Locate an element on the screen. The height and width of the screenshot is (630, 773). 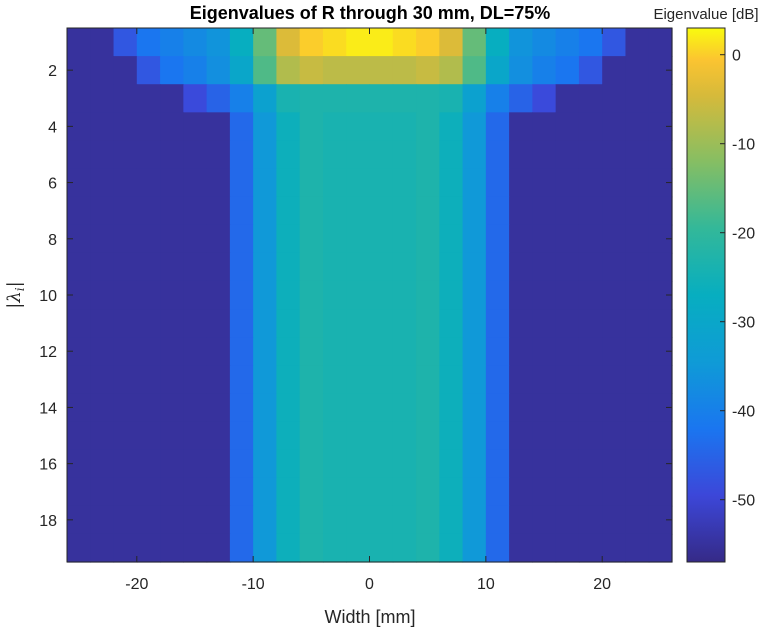
colorbar-ticks: 0 -10 -20 -30 -40 -50 is located at coordinates (737, 279).